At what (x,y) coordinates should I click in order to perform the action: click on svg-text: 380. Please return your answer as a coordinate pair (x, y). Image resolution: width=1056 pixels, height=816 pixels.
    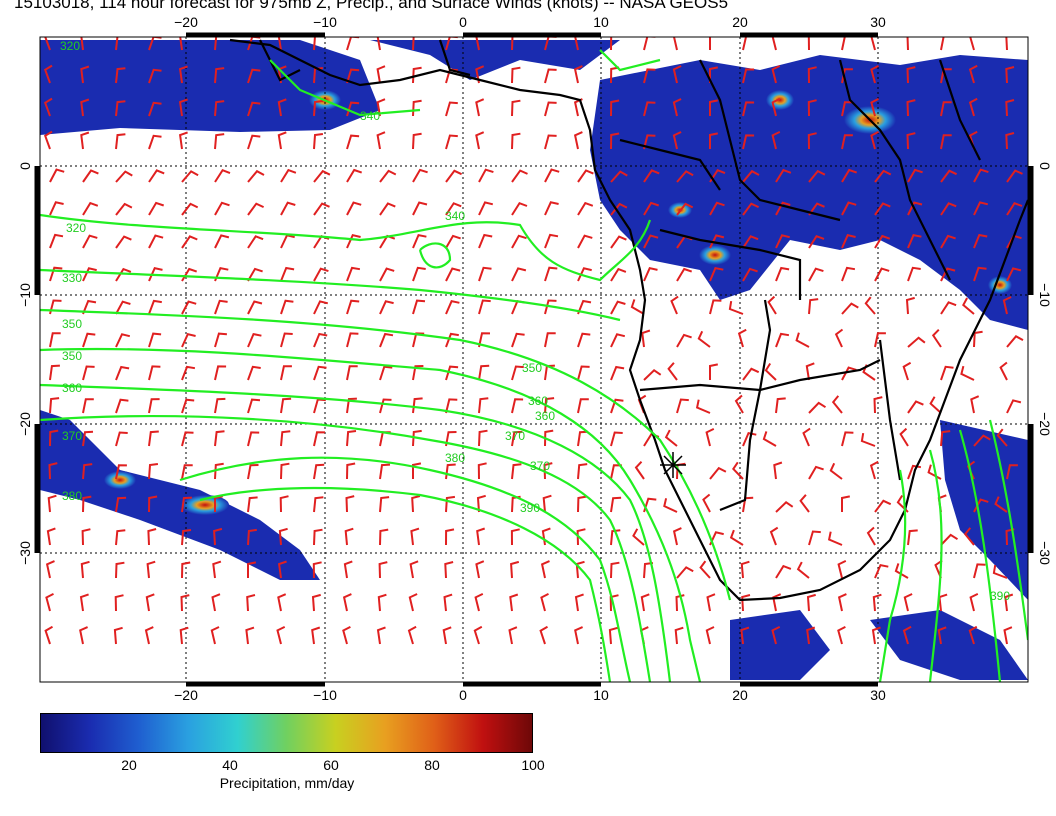
    Looking at the image, I should click on (72, 496).